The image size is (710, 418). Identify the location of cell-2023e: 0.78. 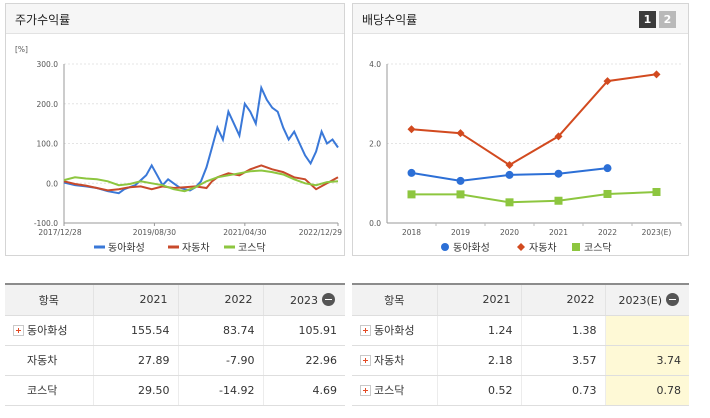
(647, 390).